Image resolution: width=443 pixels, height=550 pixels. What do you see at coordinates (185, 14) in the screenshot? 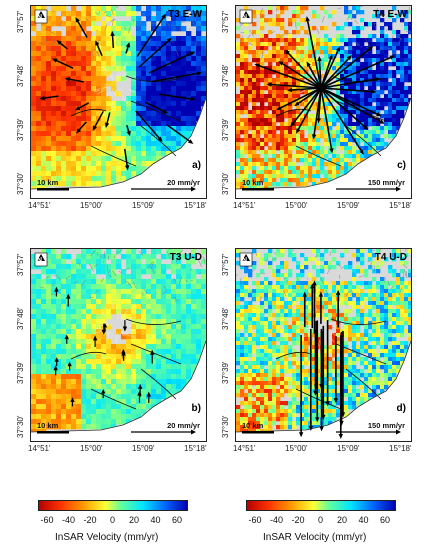
I see `panel-title: T3 E-W` at bounding box center [185, 14].